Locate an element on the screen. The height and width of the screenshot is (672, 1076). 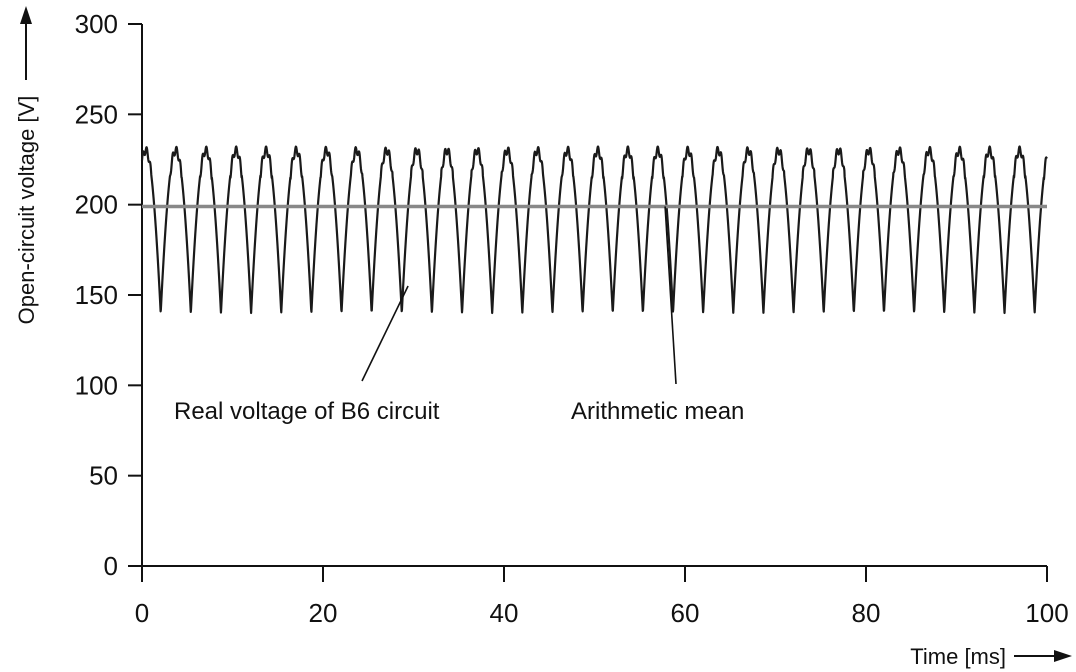
y-tick-label: 300 is located at coordinates (96, 24).